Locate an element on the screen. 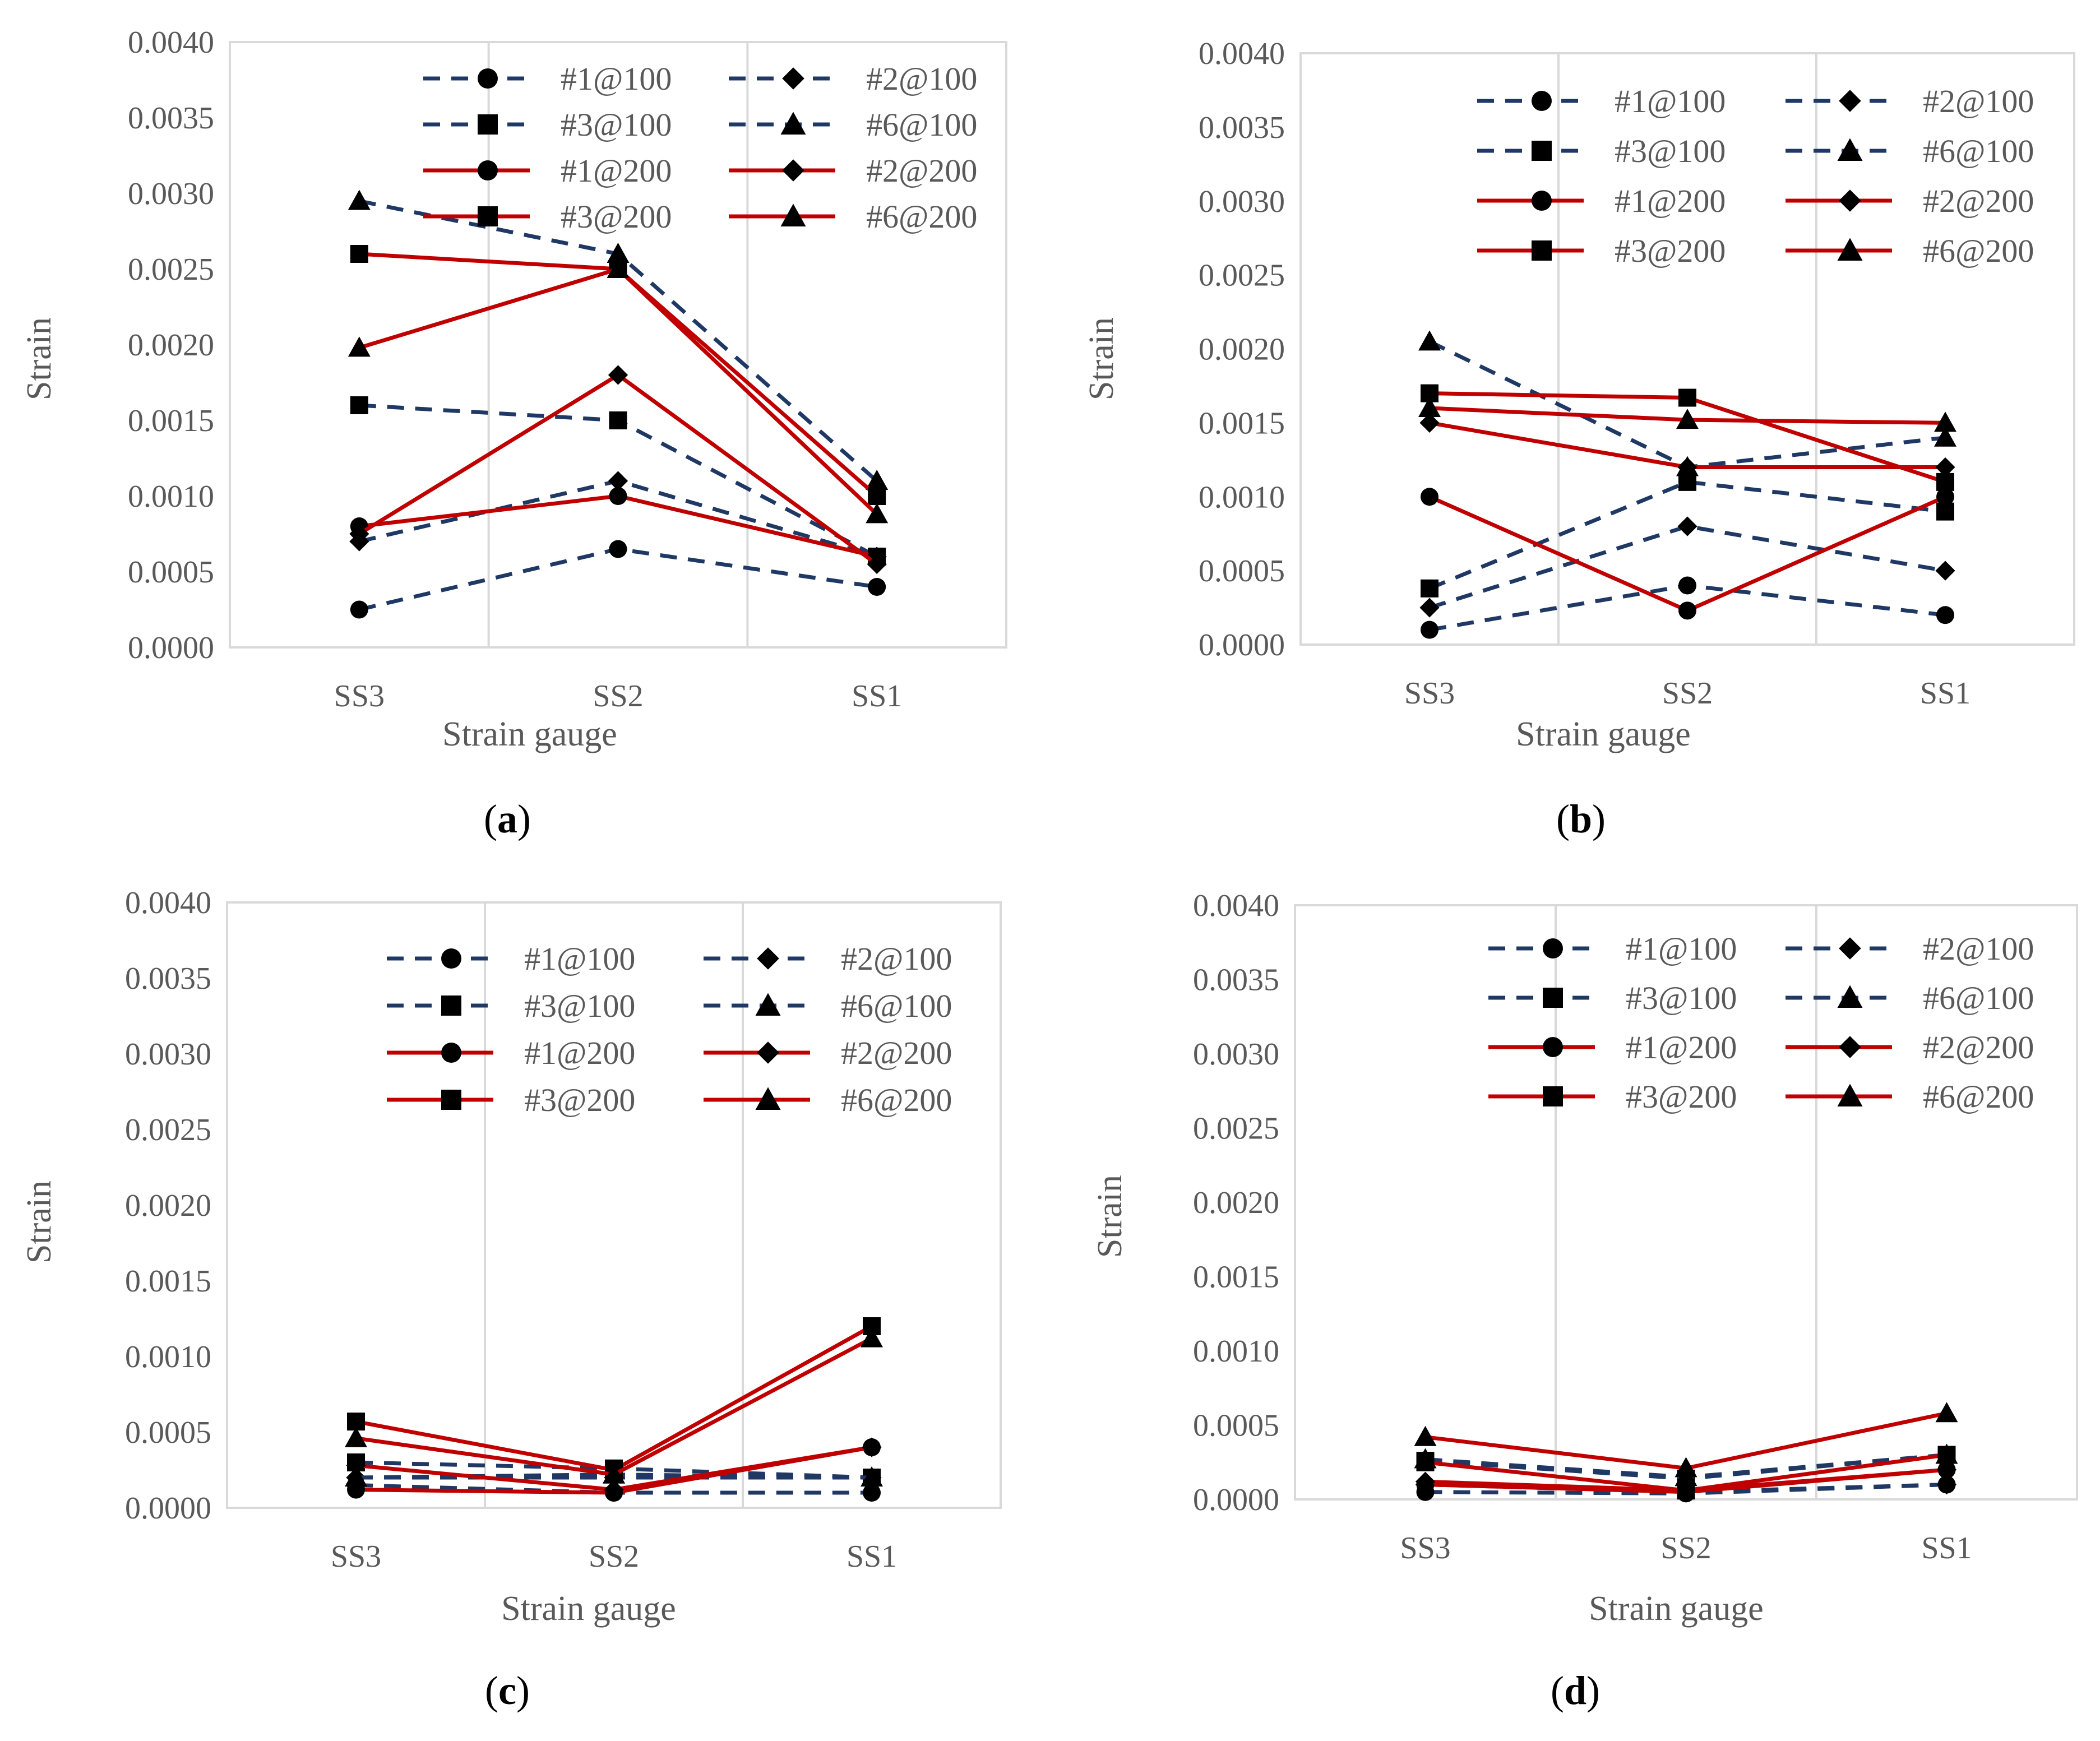  panel-label: (a) is located at coordinates (507, 819).